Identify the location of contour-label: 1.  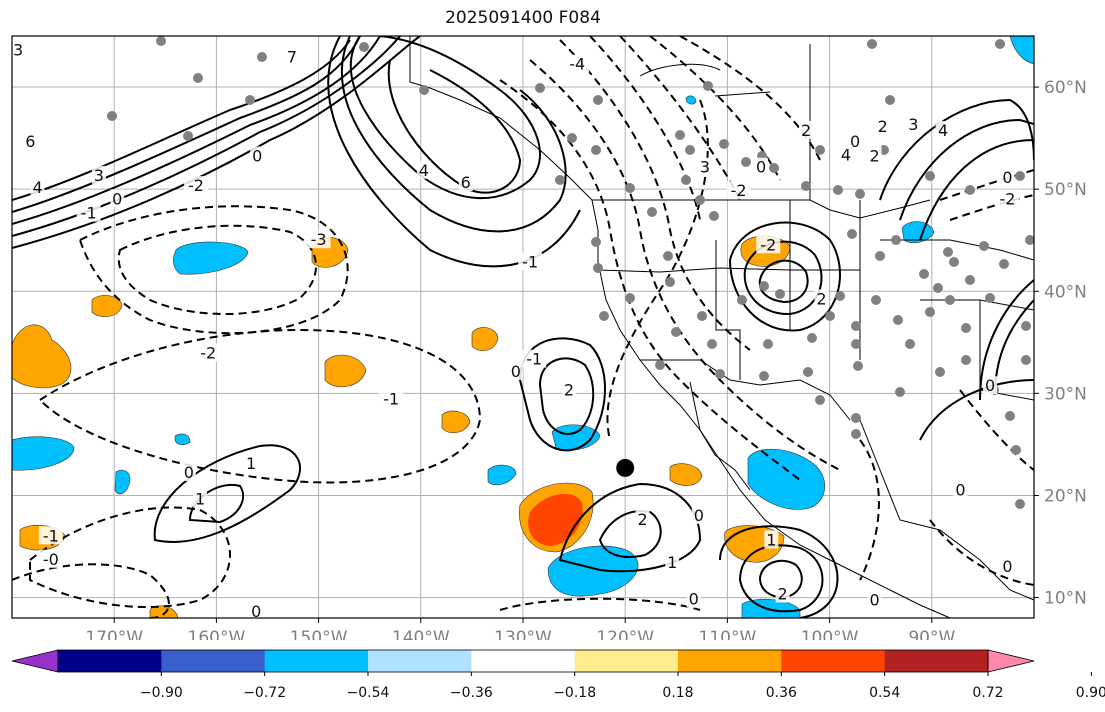
(672, 562).